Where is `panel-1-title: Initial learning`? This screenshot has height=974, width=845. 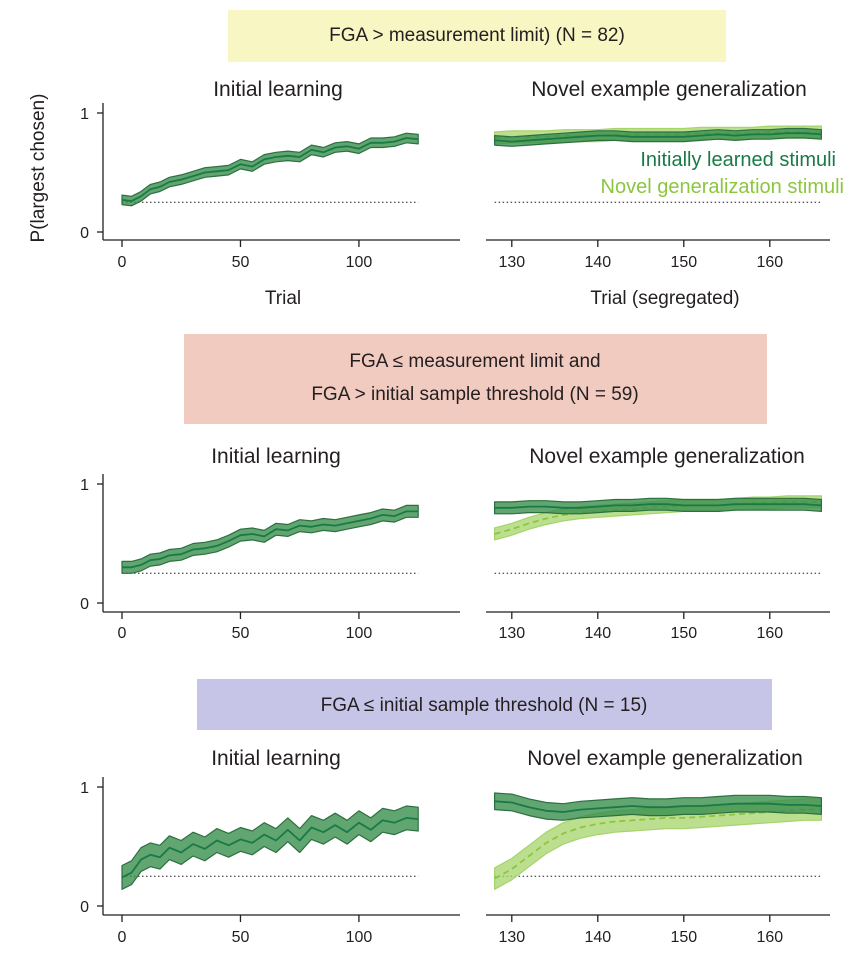
panel-1-title: Initial learning is located at coordinates (278, 89).